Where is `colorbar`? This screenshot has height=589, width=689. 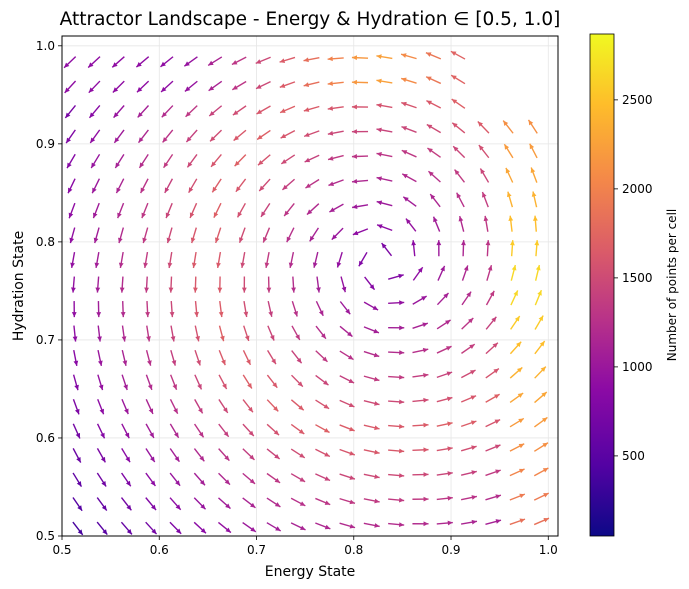
colorbar is located at coordinates (602, 285).